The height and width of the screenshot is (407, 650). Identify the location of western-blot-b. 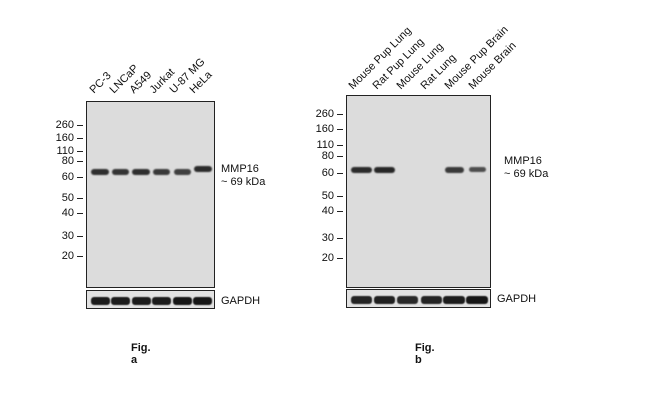
(418, 191).